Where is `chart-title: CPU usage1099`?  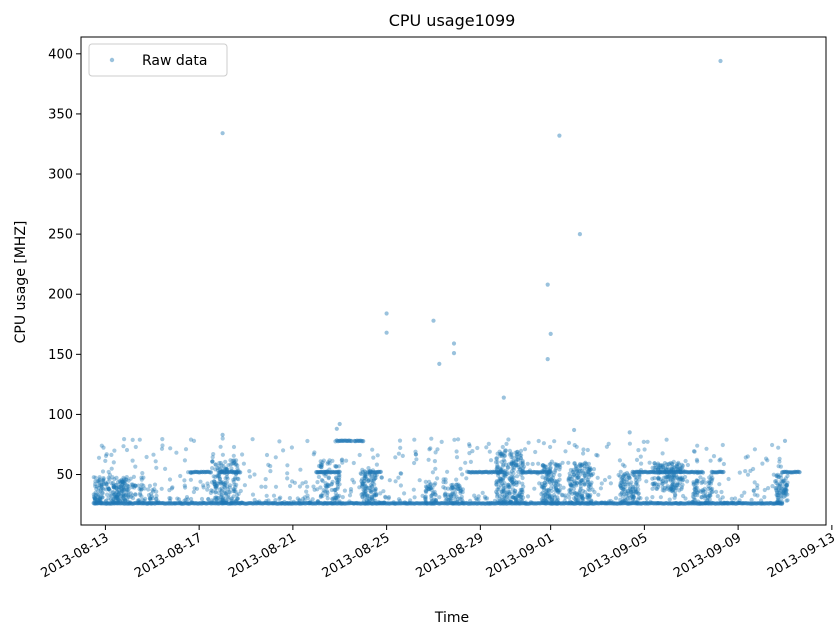
chart-title: CPU usage1099 is located at coordinates (452, 20).